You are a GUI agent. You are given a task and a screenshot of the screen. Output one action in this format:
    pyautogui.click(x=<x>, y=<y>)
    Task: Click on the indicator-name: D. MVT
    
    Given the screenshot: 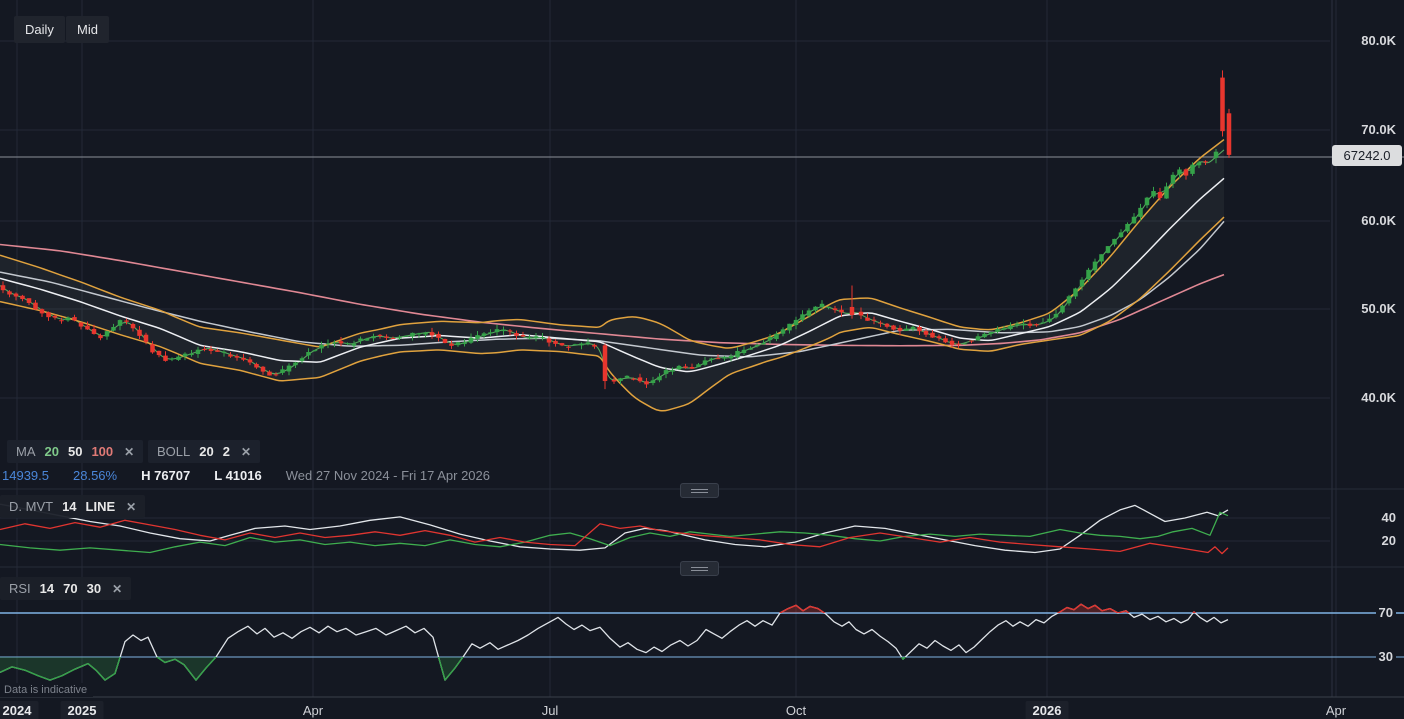 What is the action you would take?
    pyautogui.click(x=31, y=506)
    